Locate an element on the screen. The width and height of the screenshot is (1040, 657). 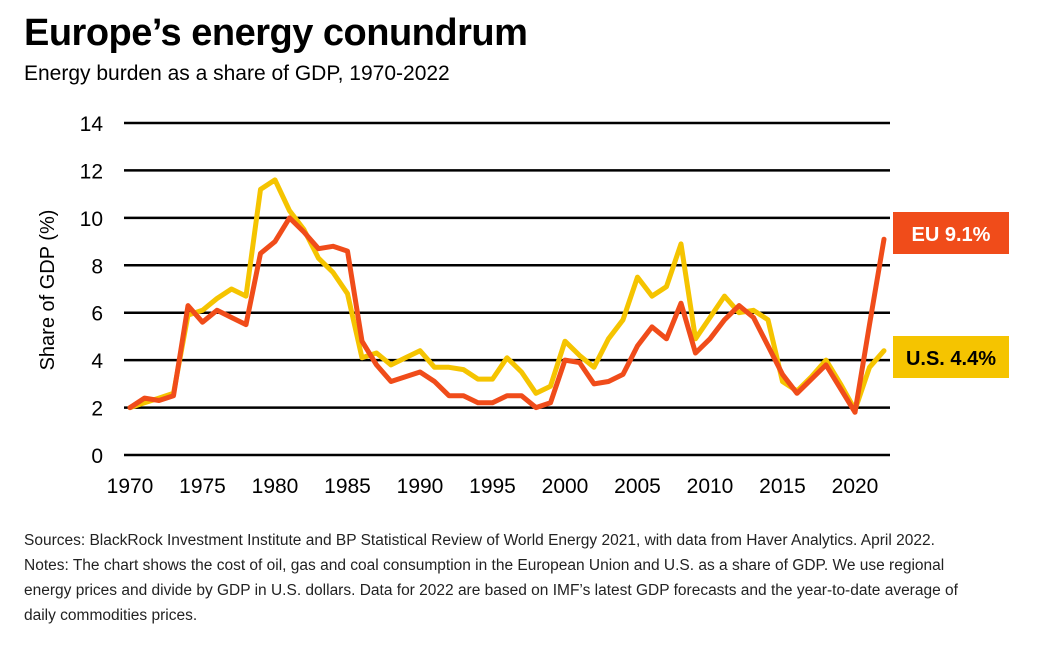
series-end-labels: EU 9.1% U.S. 4.4% is located at coordinates (951, 295).